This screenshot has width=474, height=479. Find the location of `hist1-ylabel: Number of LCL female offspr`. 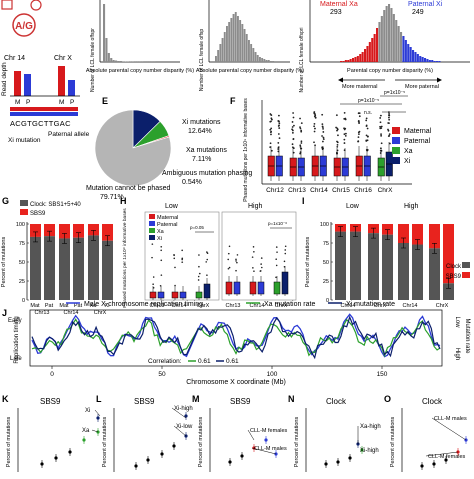

hist1-ylabel: Number of LCL female offspr is located at coordinates (93, 60).